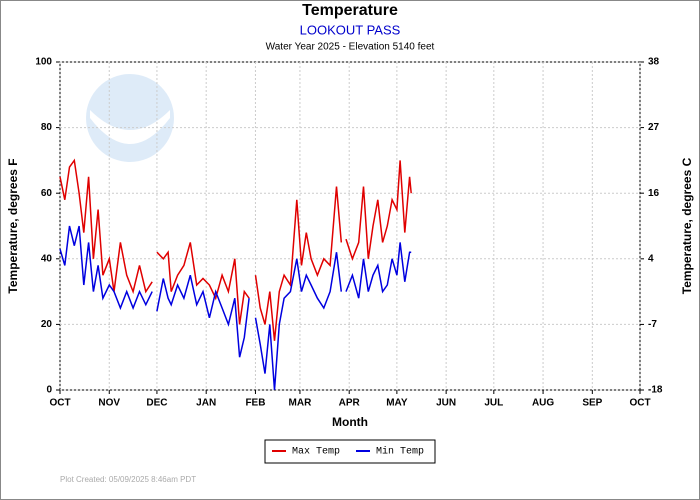 The width and height of the screenshot is (700, 500). What do you see at coordinates (350, 451) in the screenshot?
I see `legend` at bounding box center [350, 451].